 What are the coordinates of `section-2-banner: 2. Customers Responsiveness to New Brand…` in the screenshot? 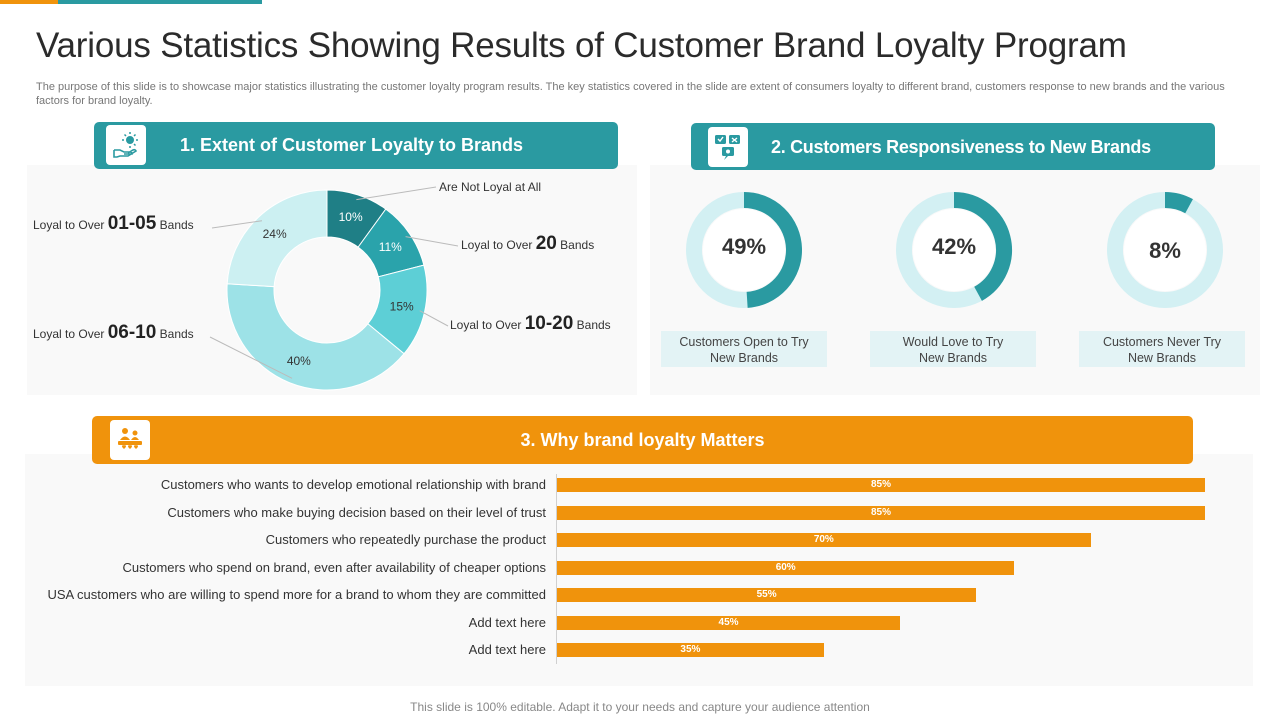 It's located at (953, 146).